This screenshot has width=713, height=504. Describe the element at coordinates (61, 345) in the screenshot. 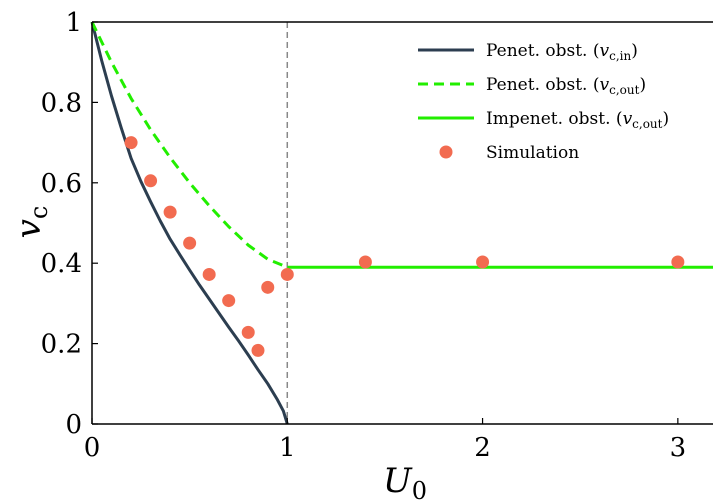

I see `y-tick-label: 0.2` at that location.